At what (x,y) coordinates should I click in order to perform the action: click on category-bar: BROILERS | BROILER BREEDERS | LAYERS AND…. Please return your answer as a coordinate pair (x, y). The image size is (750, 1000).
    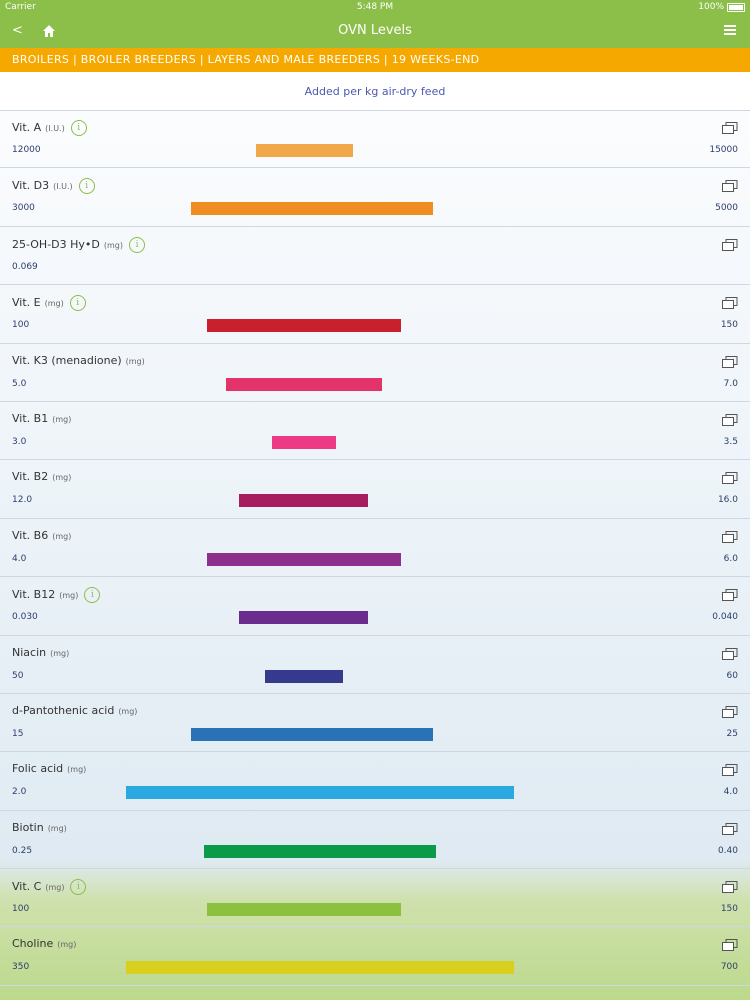
    Looking at the image, I should click on (375, 60).